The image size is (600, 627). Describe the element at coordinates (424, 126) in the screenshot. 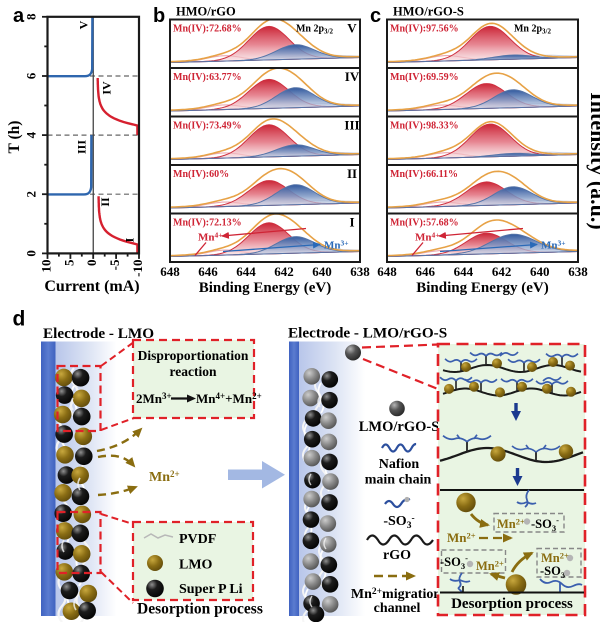

I see `svg-text: Mn(IV):98.33%` at that location.